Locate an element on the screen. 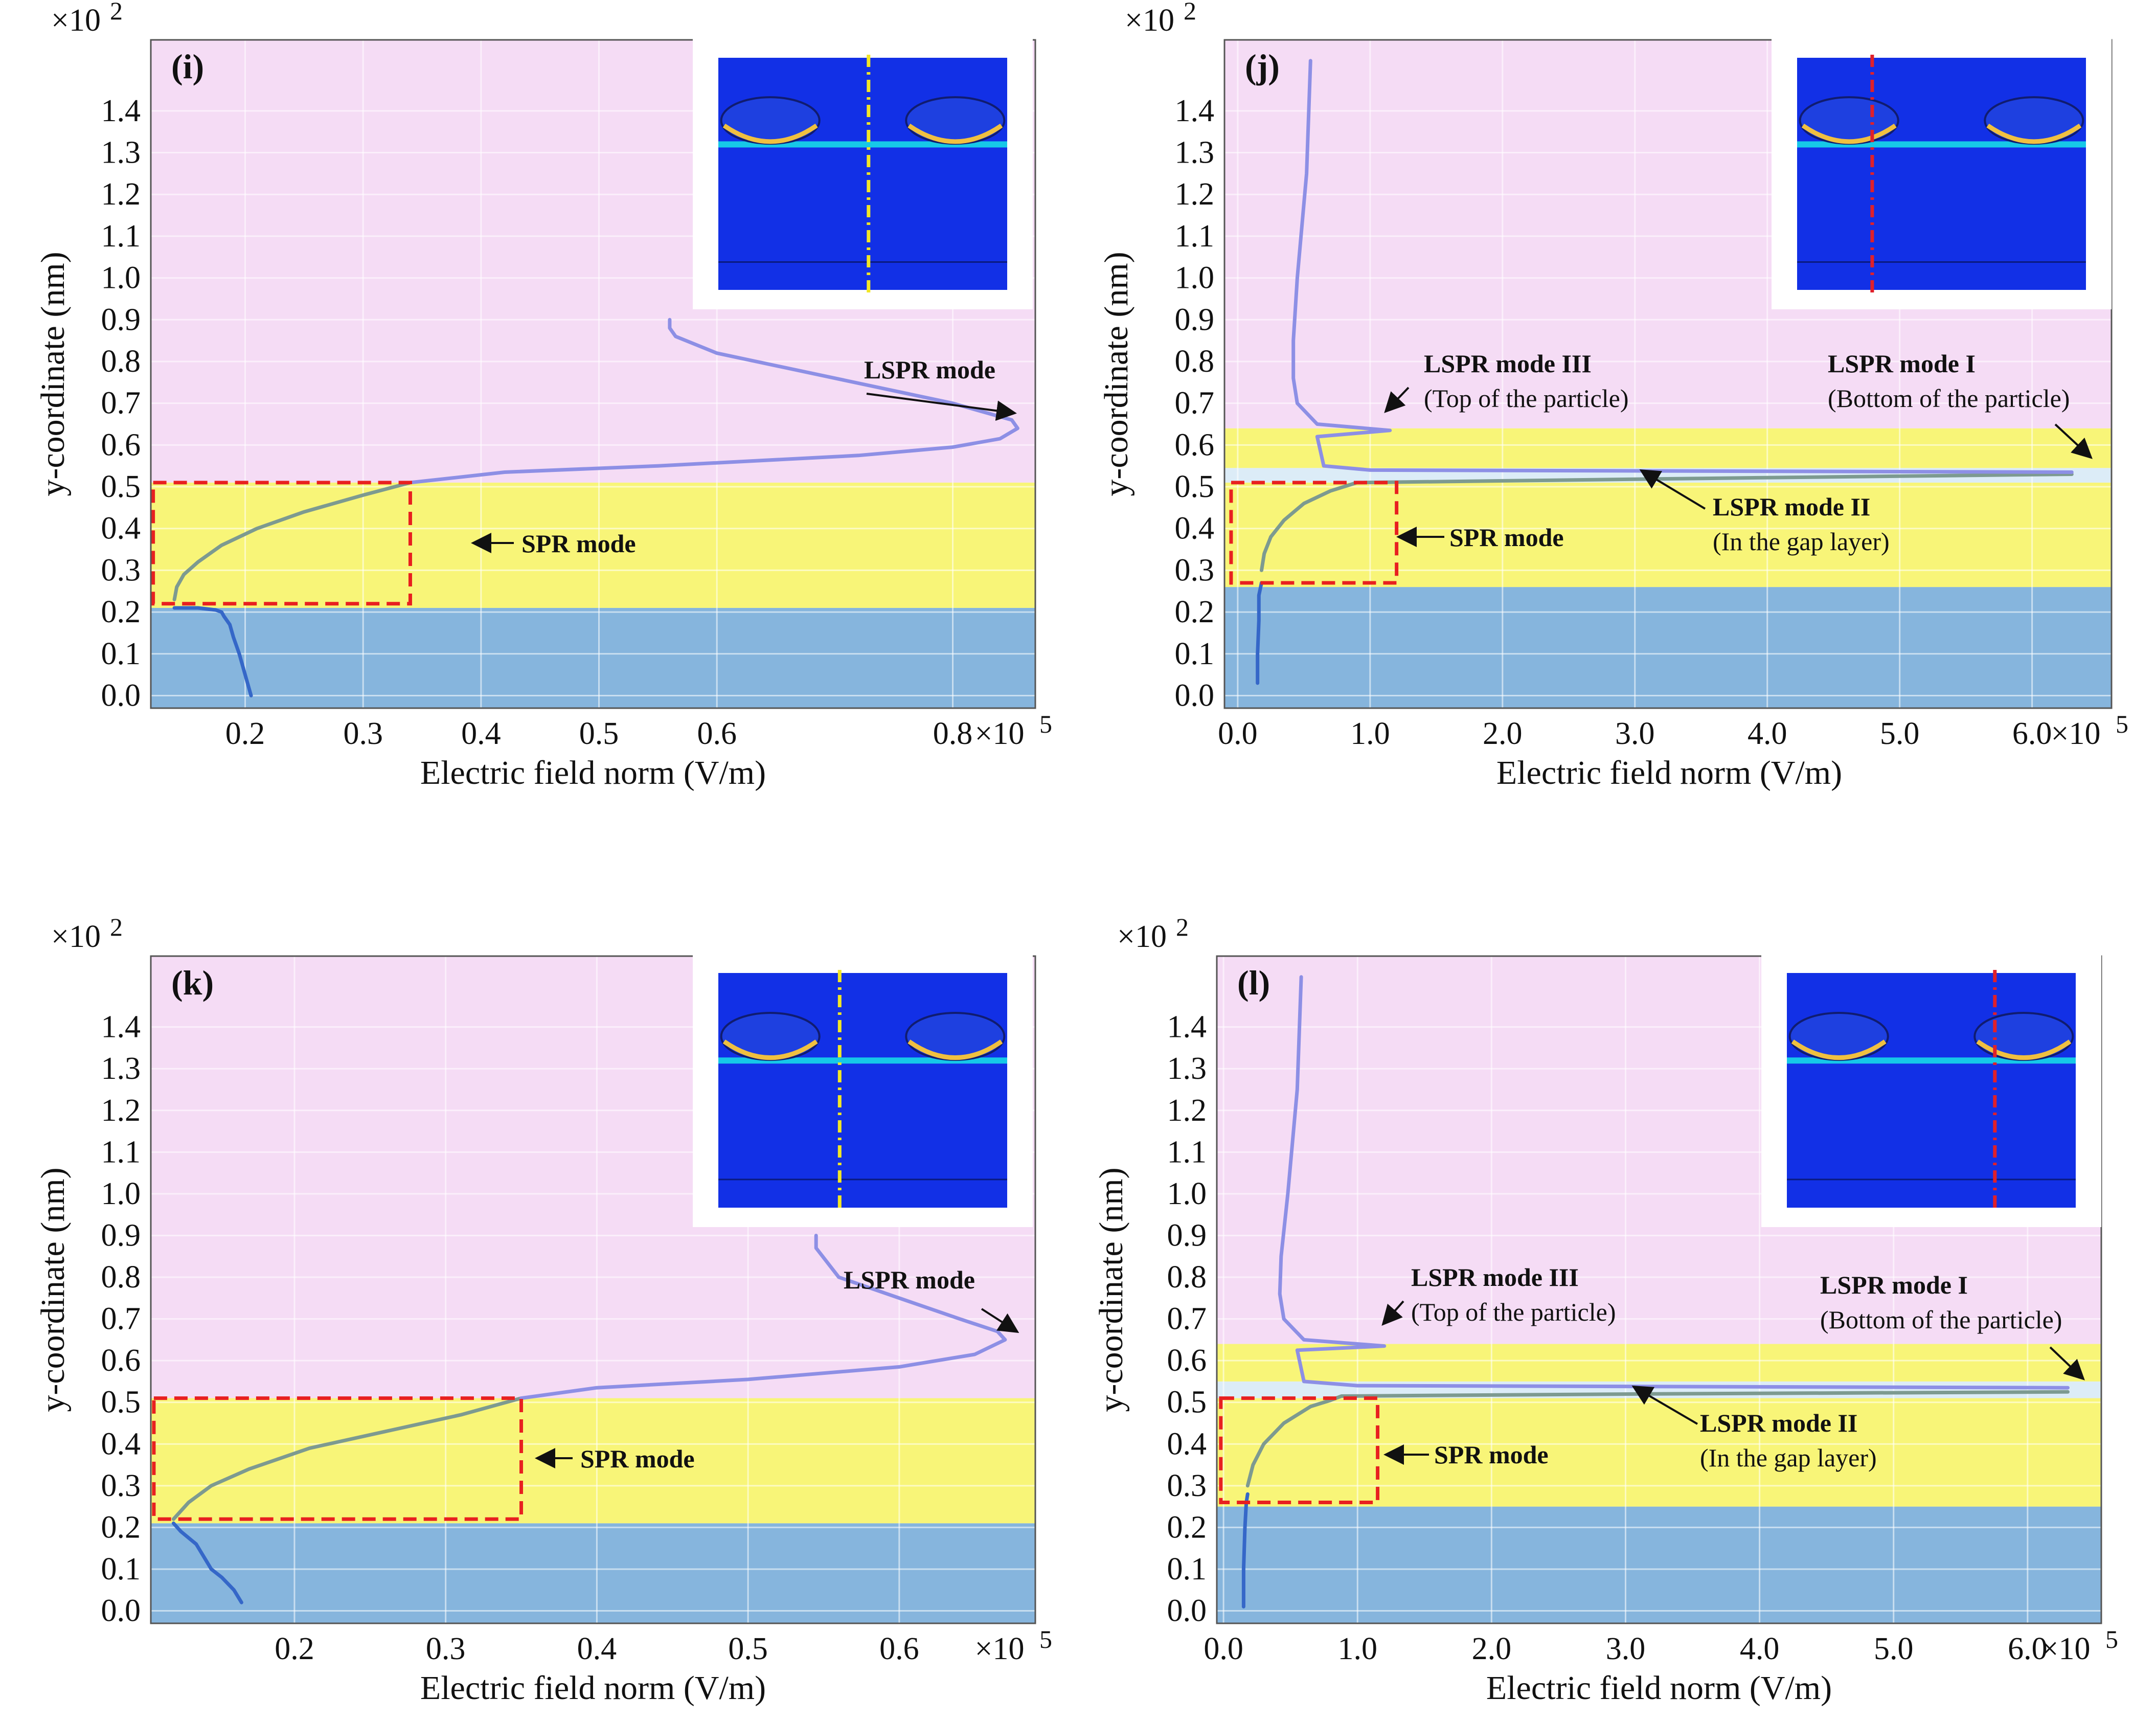  x-tick-label: 4.0 is located at coordinates (1760, 1649).